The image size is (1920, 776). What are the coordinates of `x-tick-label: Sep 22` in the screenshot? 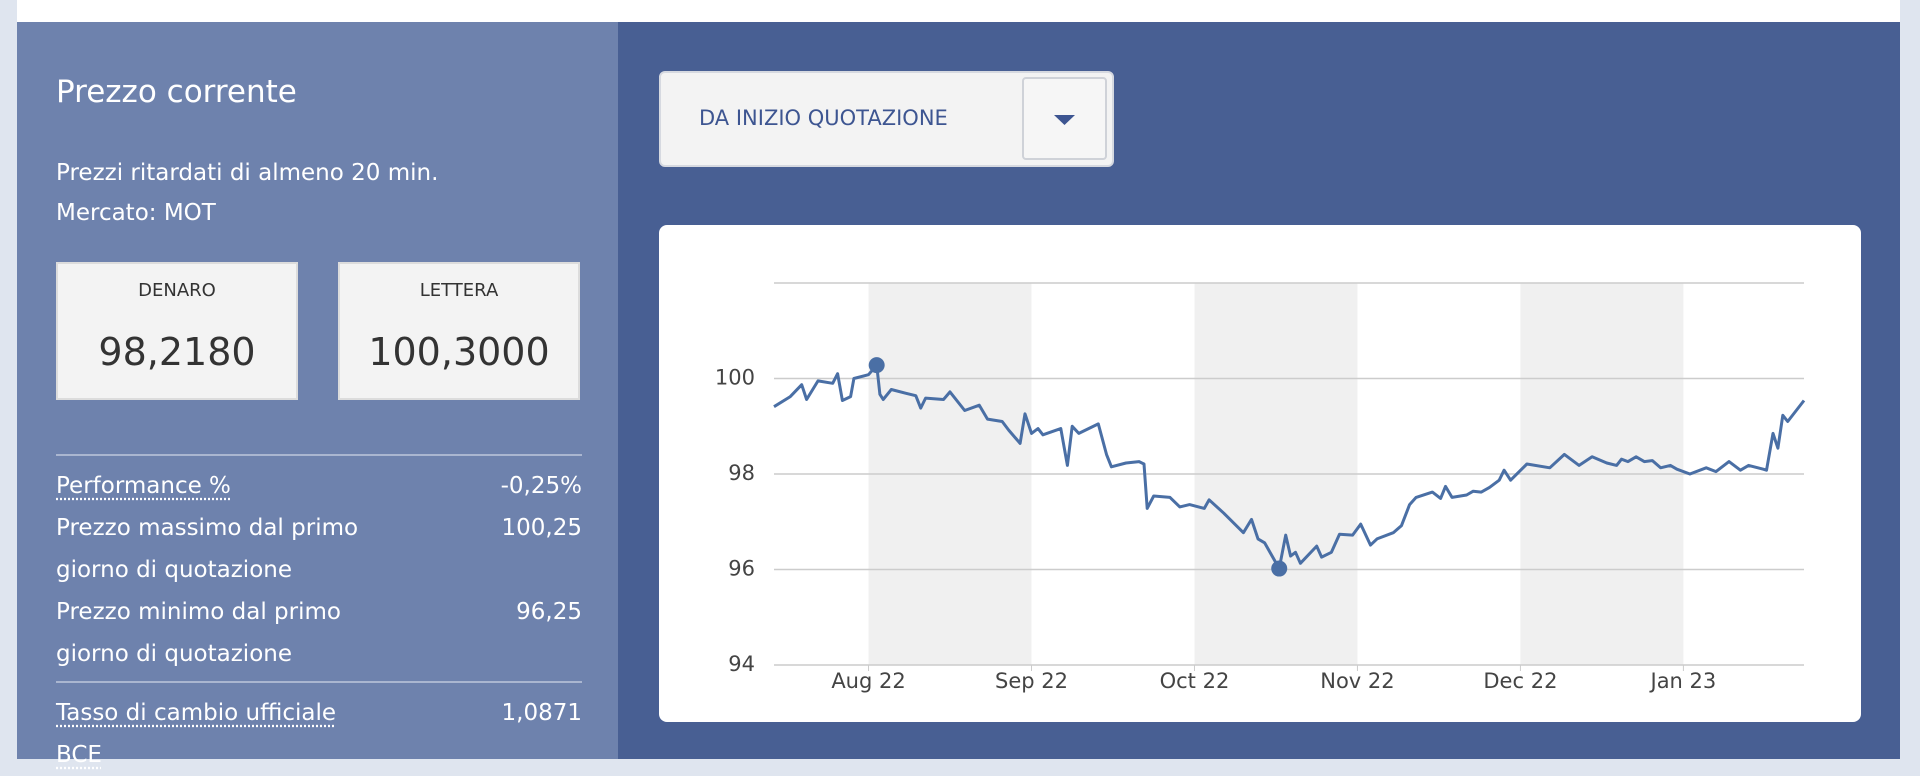 It's located at (1031, 681).